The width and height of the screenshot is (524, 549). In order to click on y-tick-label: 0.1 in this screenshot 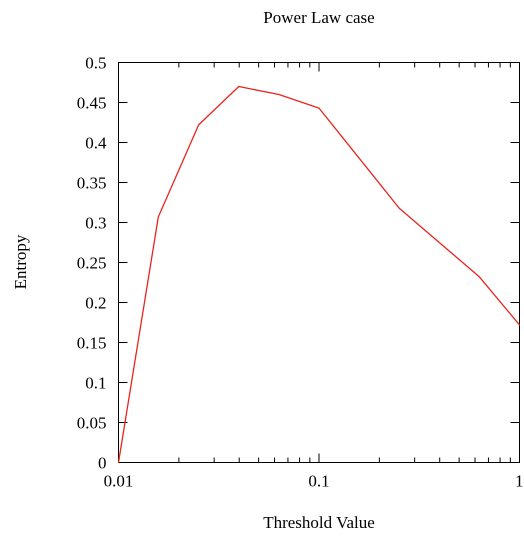, I will do `click(95, 383)`.